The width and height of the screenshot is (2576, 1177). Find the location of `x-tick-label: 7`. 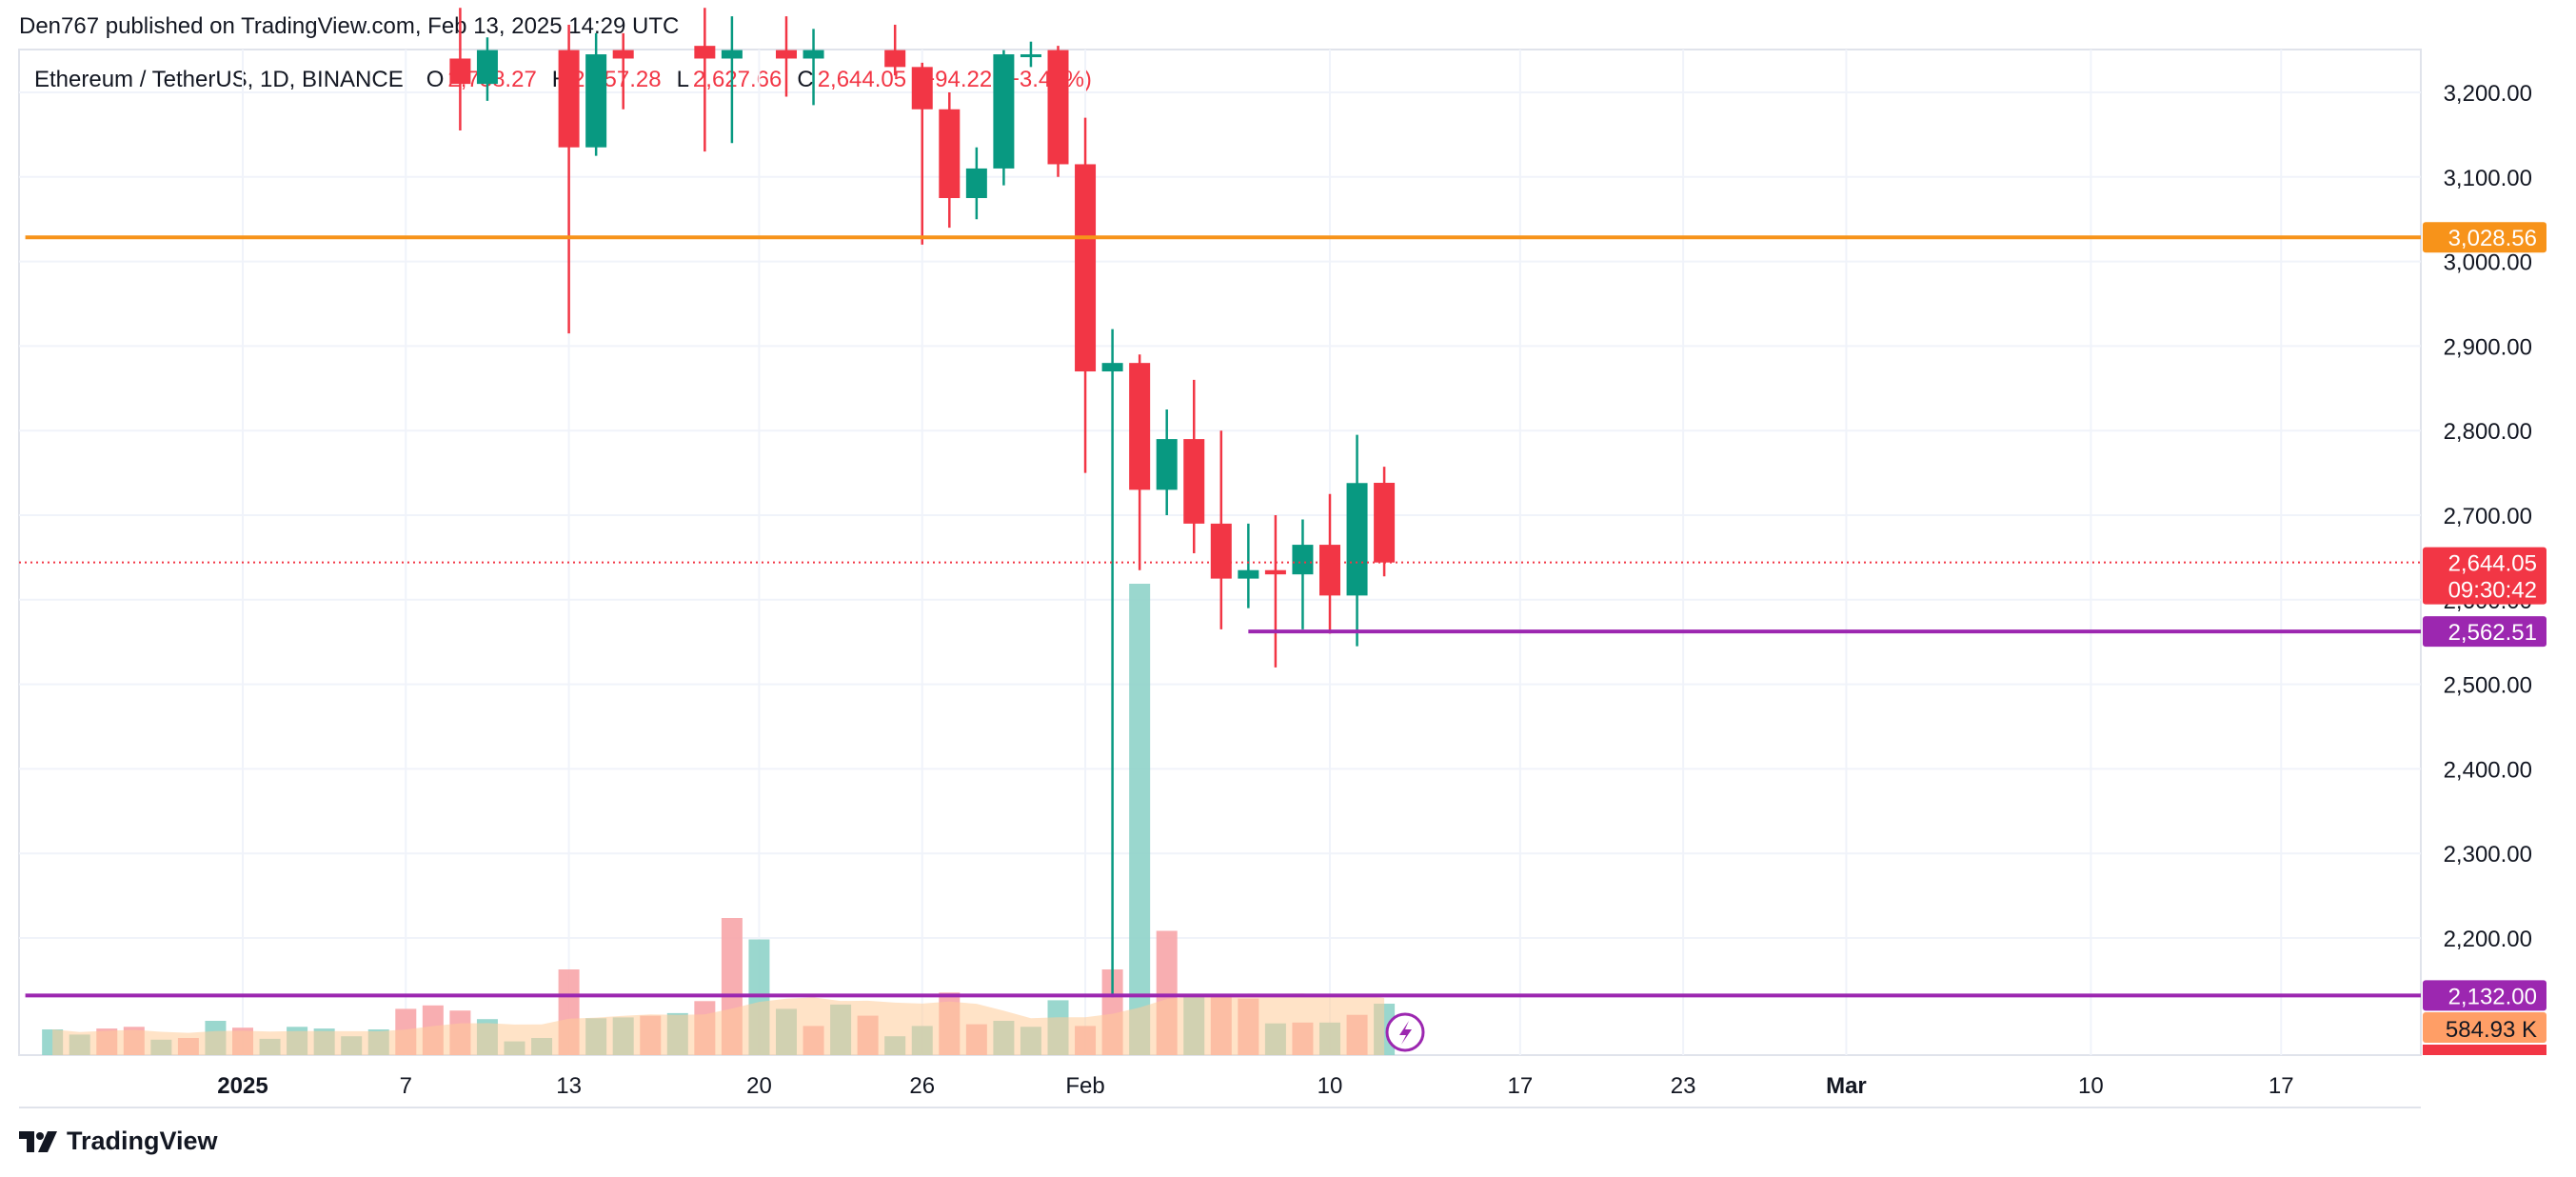

x-tick-label: 7 is located at coordinates (406, 1086).